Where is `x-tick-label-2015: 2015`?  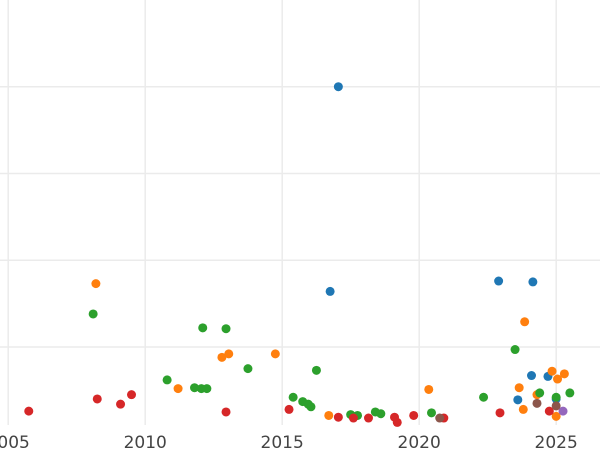 x-tick-label-2015: 2015 is located at coordinates (282, 441).